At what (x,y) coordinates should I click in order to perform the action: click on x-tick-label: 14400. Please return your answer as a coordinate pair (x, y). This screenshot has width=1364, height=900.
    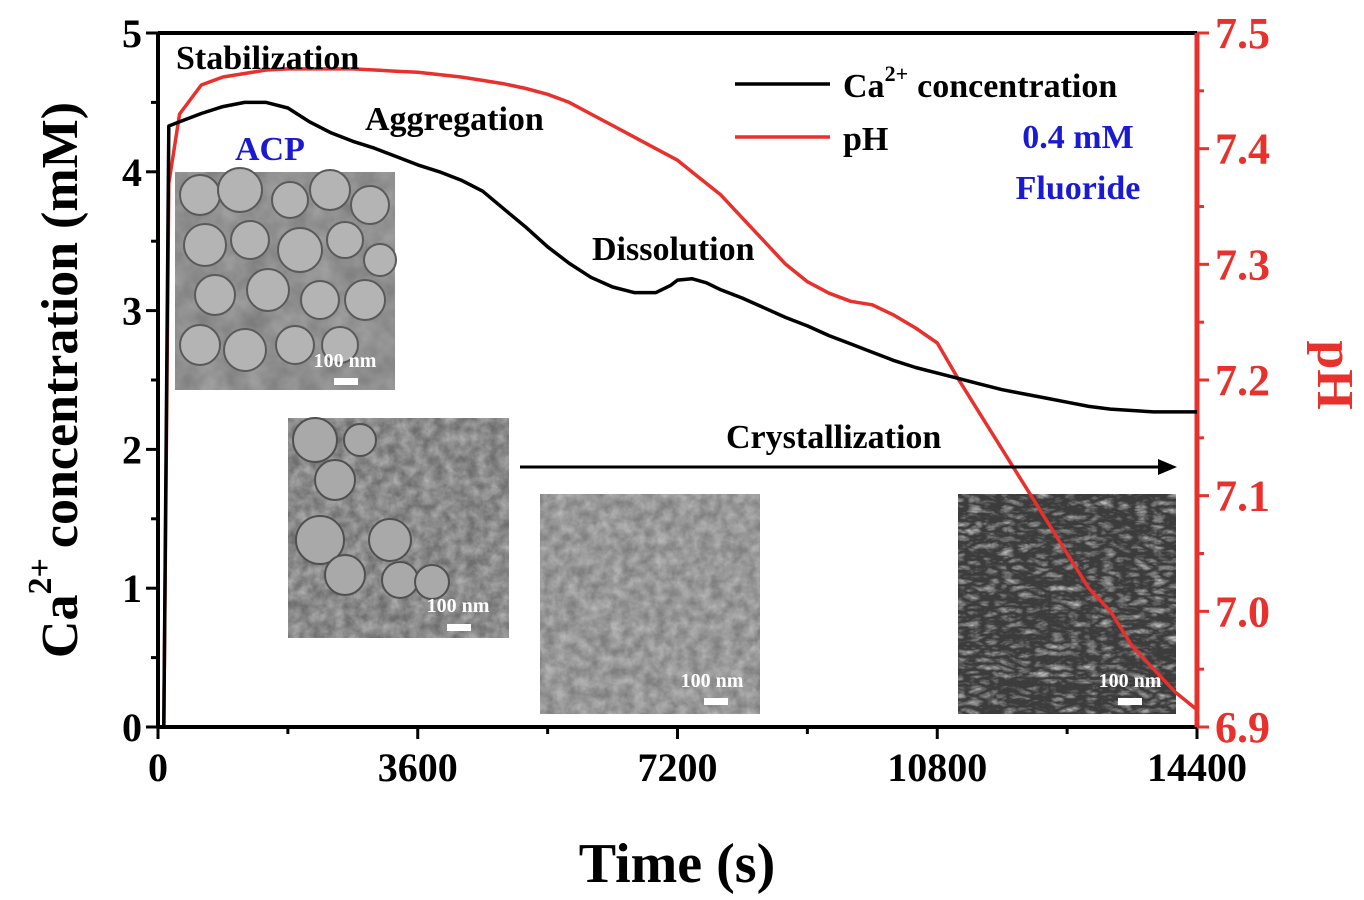
    Looking at the image, I should click on (1197, 767).